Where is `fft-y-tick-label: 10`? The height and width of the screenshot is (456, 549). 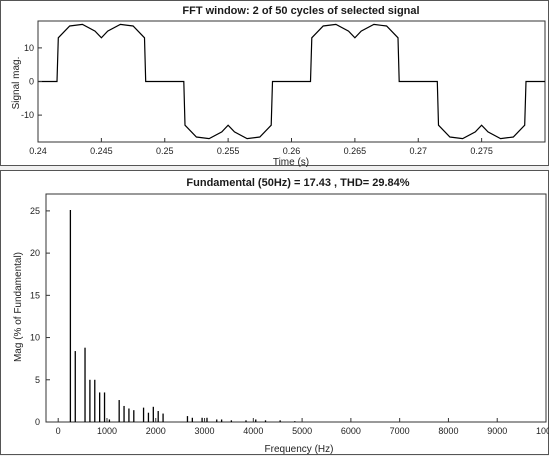
fft-y-tick-label: 10 is located at coordinates (35, 338).